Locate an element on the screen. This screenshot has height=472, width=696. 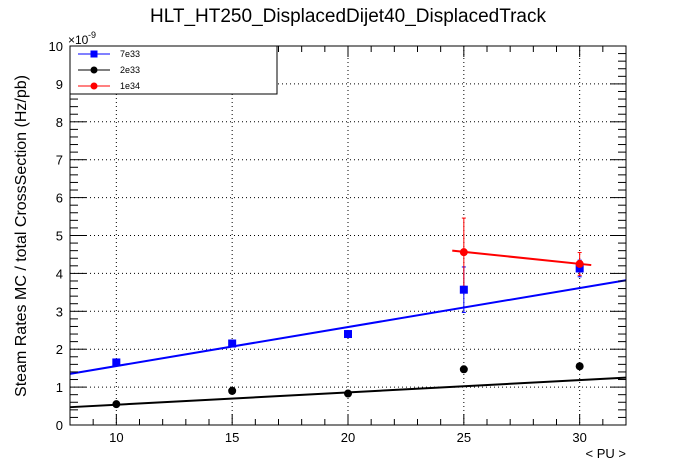
y-exponent-label: ×10 -9 is located at coordinates (82, 38).